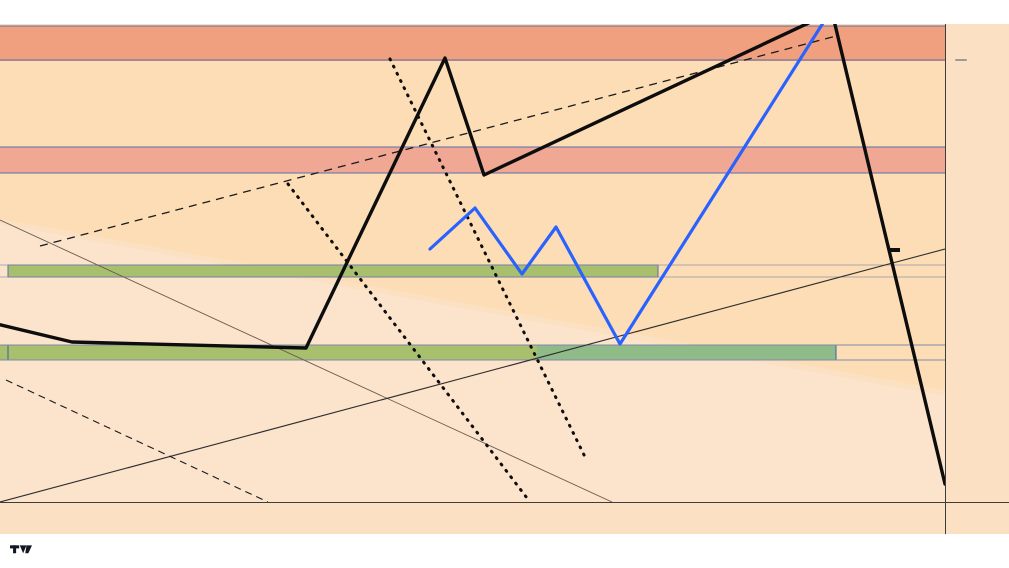  I want to click on price-axis, so click(977, 275).